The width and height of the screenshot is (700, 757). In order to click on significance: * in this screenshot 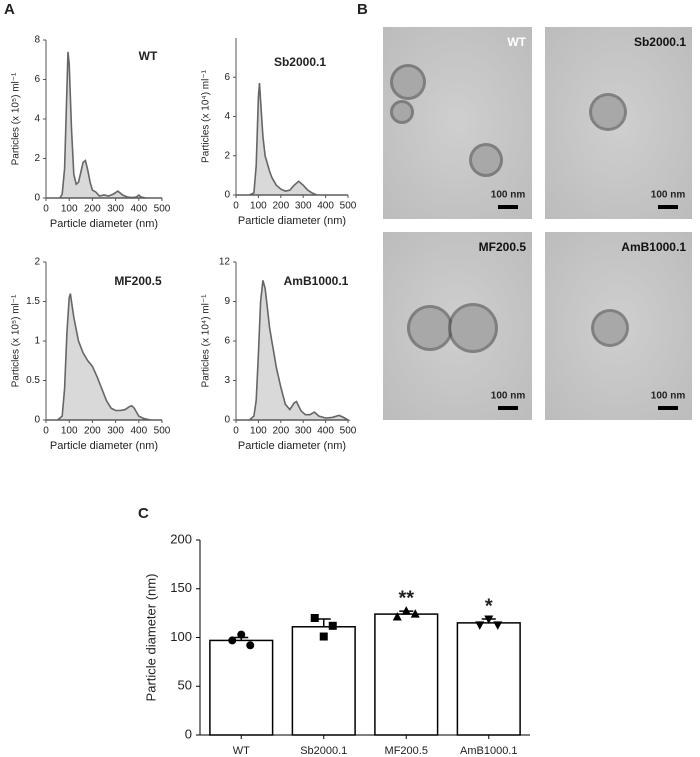, I will do `click(489, 606)`.